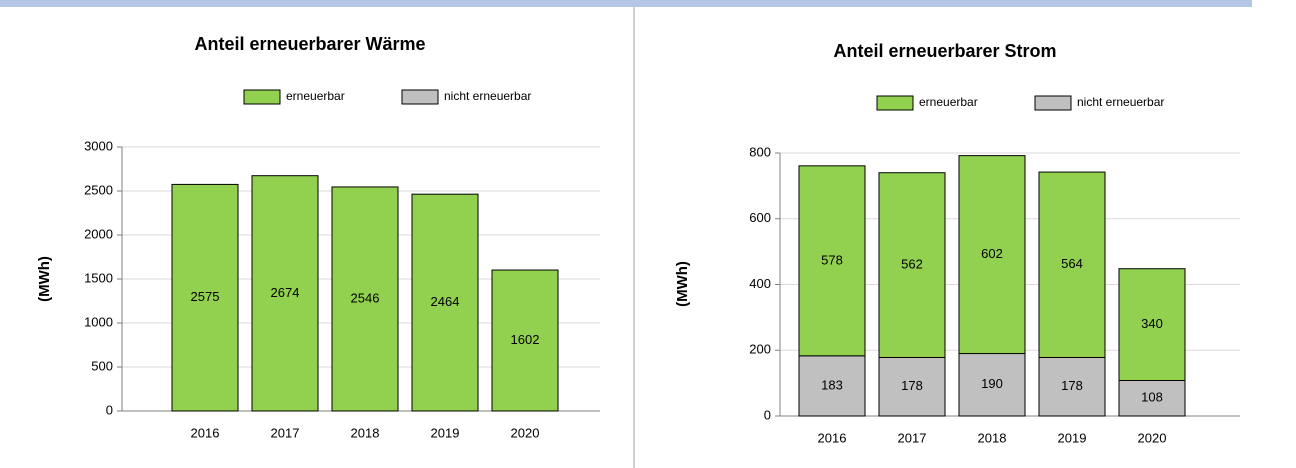 This screenshot has height=468, width=1296. I want to click on y-tick-label: 2000, so click(98, 233).